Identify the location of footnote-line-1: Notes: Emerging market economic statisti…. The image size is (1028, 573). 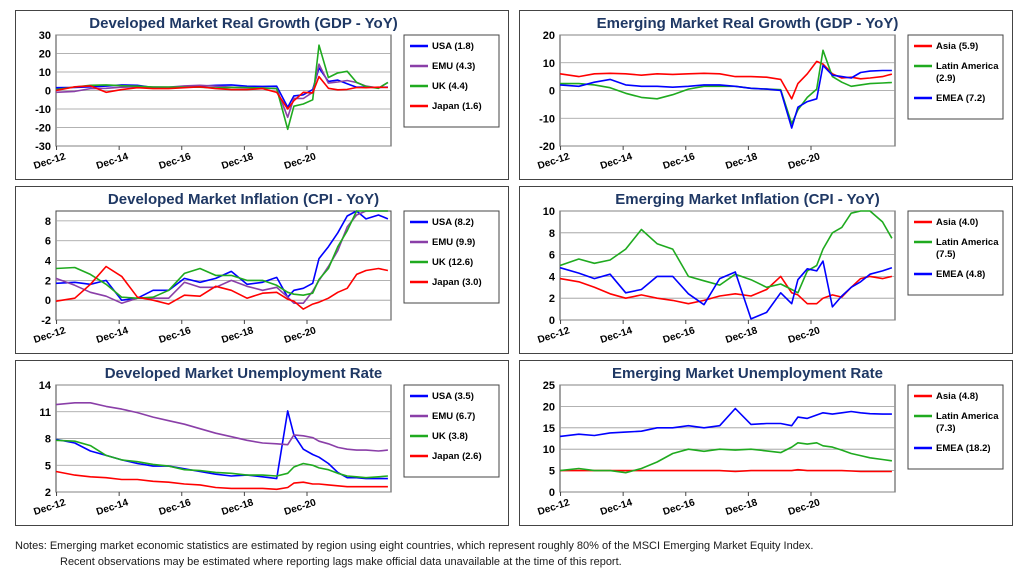
(414, 546).